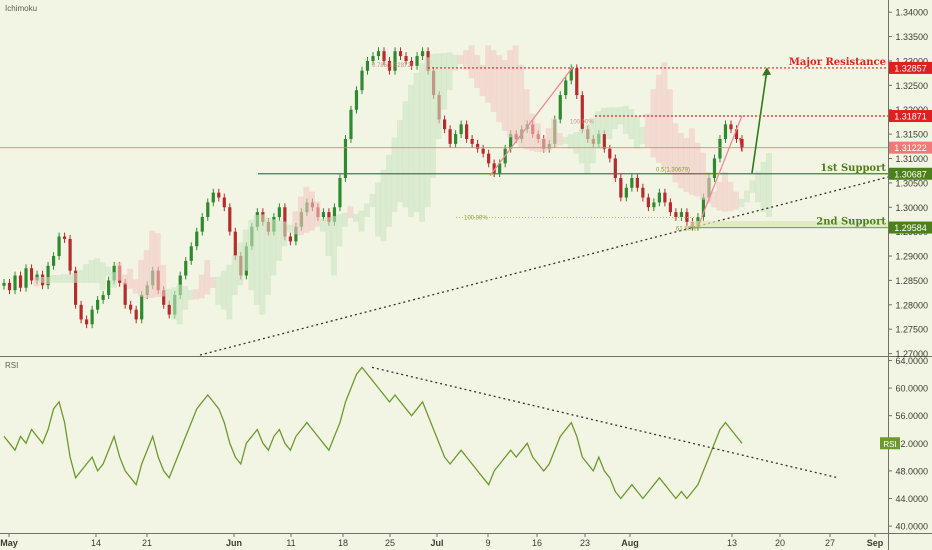  I want to click on price-tick-label: 1.33500, so click(911, 37).